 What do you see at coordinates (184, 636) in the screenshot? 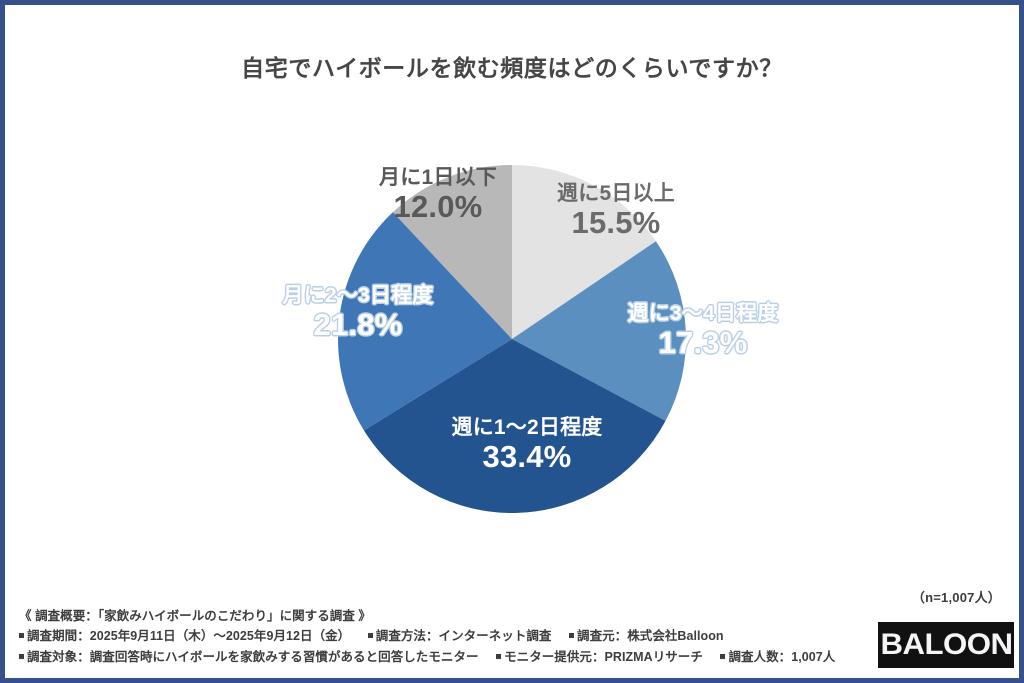
I see `footer-item: 調査期間：2025年9月11日（木）～2025年9月12日（金）` at bounding box center [184, 636].